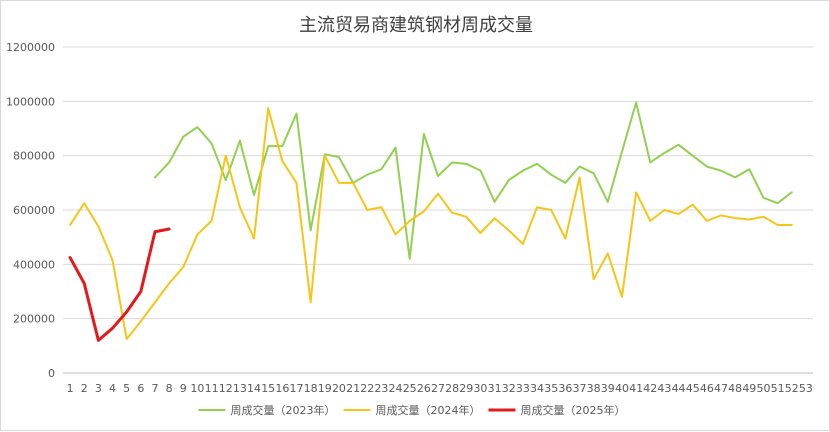 The image size is (830, 432). I want to click on x-tick-label: 38, so click(594, 388).